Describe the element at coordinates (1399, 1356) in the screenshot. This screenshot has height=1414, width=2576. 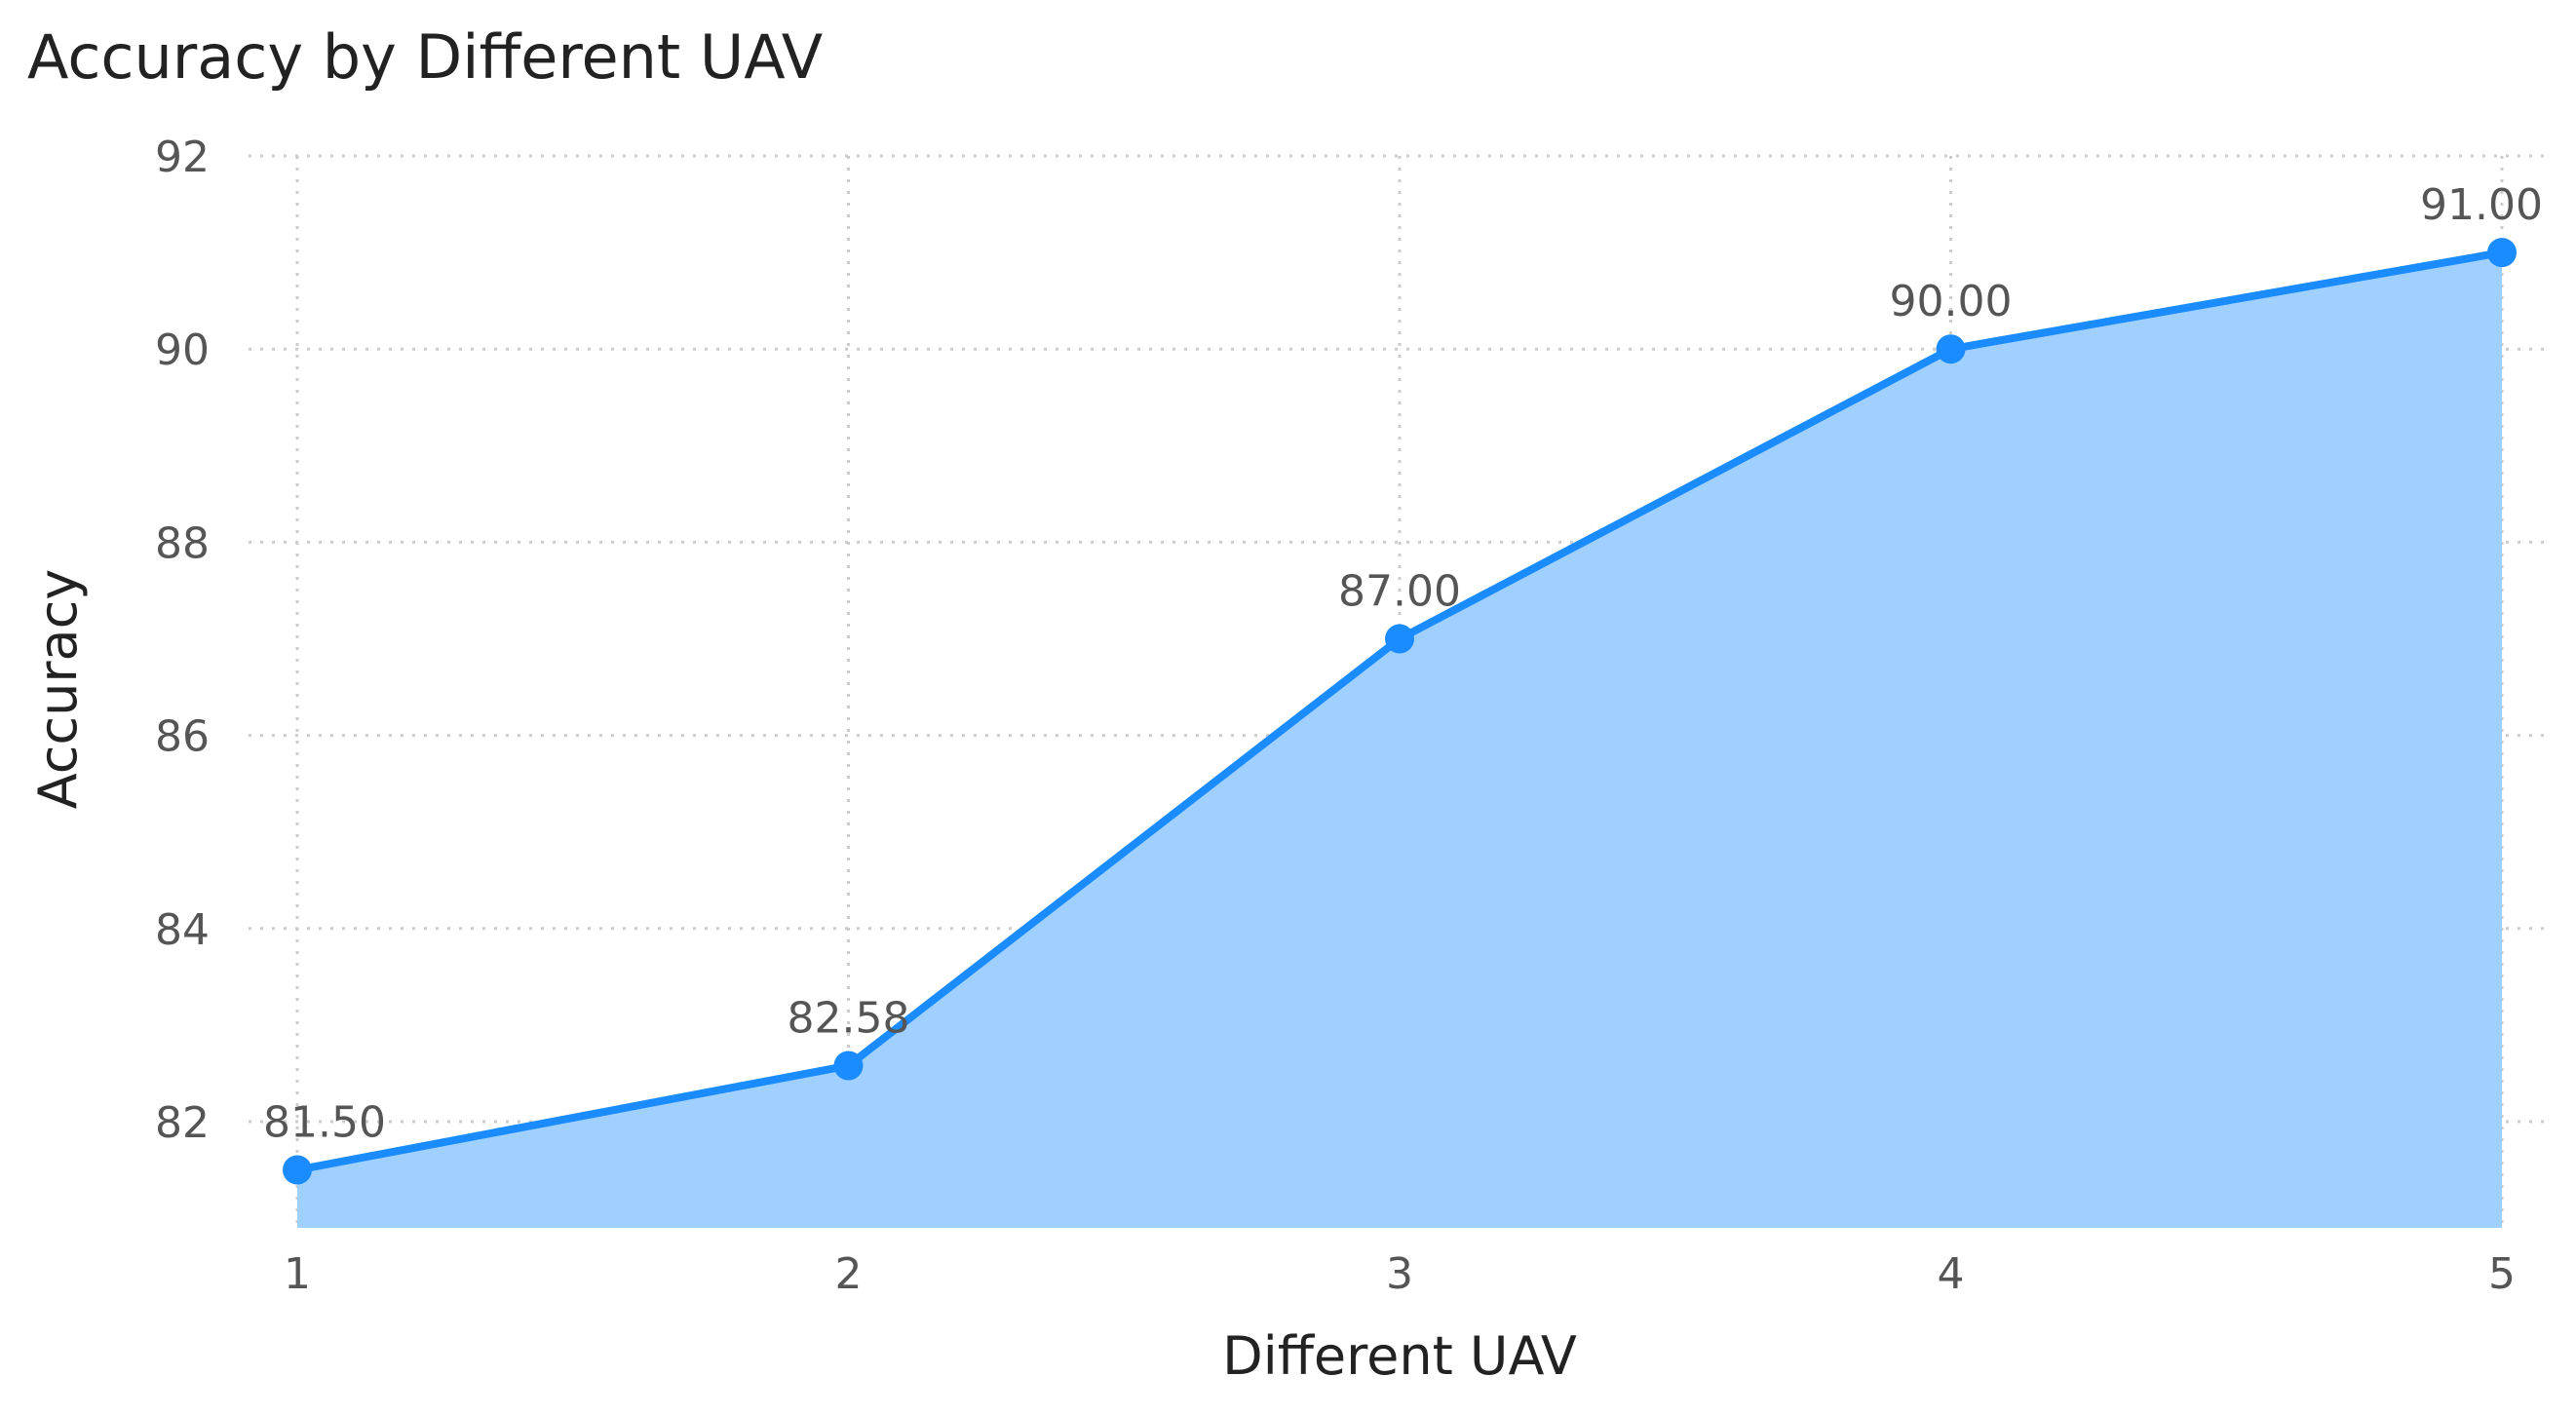
I see `x-axis-label: Different UAV` at that location.